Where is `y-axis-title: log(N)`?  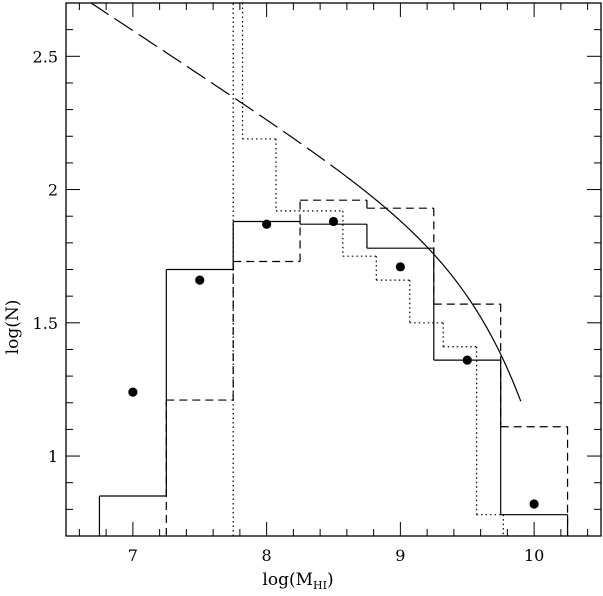 y-axis-title: log(N) is located at coordinates (13, 327).